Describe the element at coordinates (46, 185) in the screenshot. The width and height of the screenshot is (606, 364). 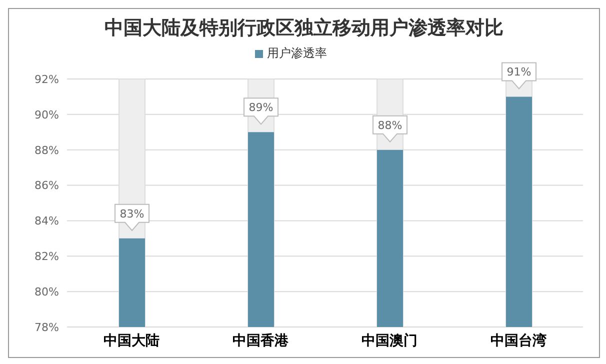
I see `y-tick-label: 86%` at that location.